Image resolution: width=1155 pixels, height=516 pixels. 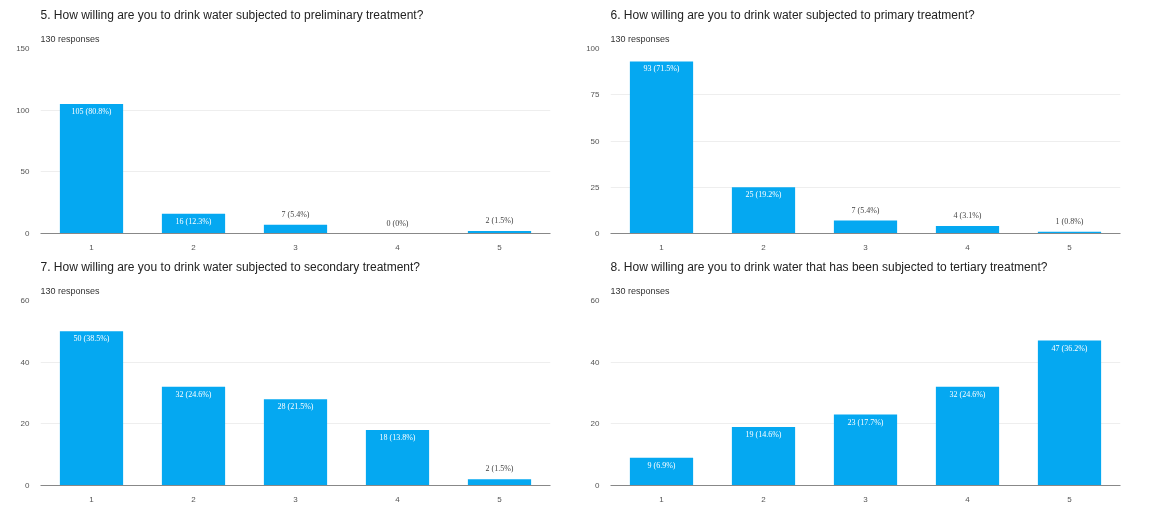 What do you see at coordinates (763, 195) in the screenshot?
I see `data-label: 25 (19.2%)` at bounding box center [763, 195].